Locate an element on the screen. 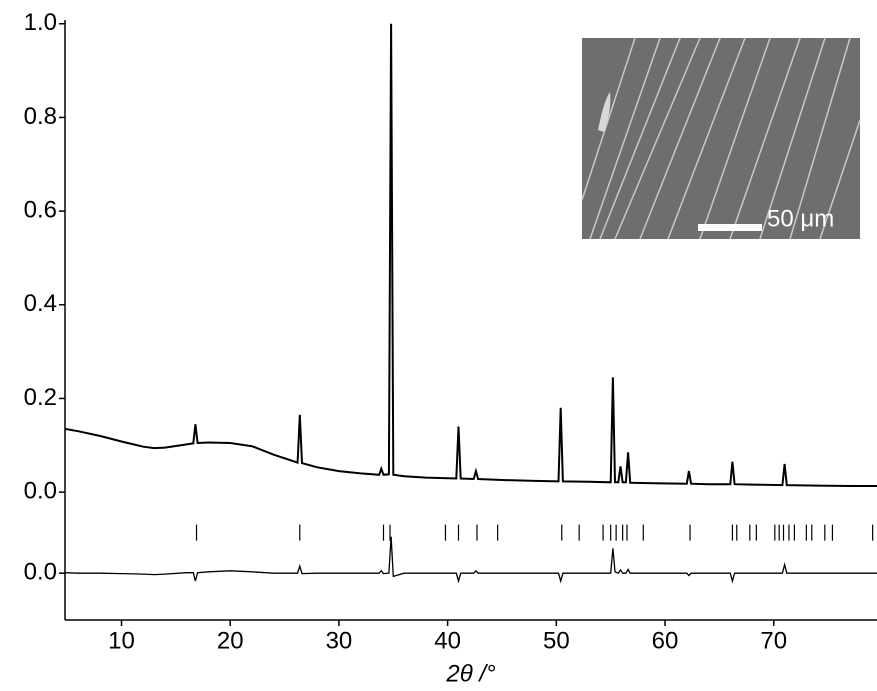 The image size is (877, 691). y-tick-label: 0.6 is located at coordinates (40, 209).